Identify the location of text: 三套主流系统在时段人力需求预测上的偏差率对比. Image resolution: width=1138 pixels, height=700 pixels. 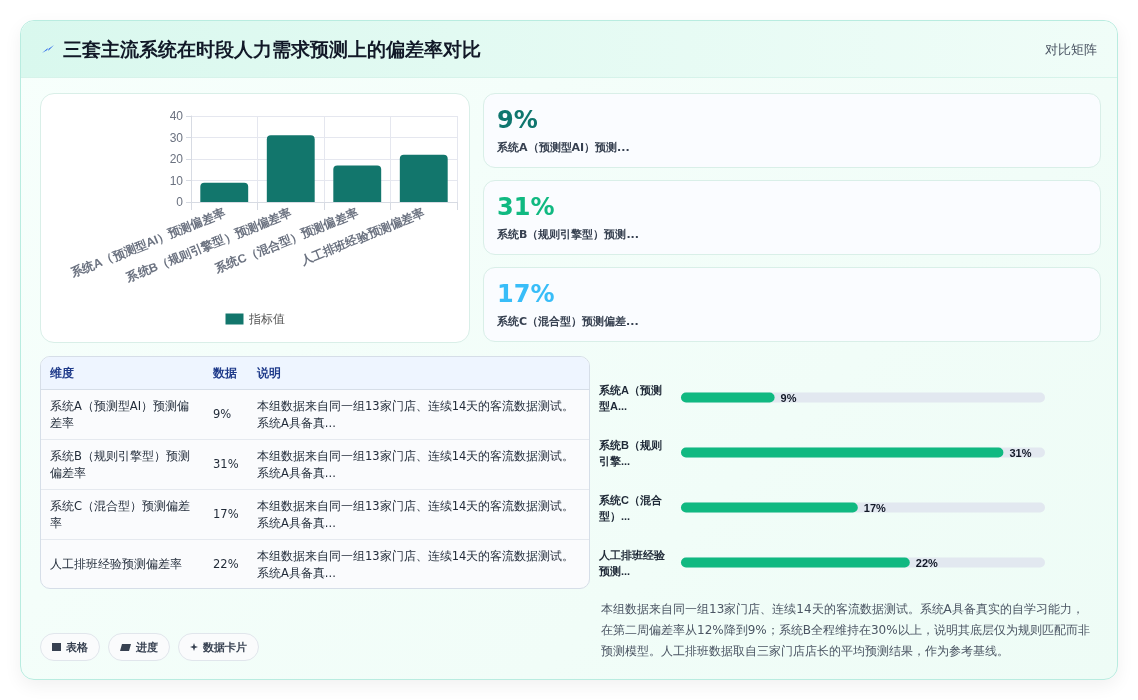
(272, 49).